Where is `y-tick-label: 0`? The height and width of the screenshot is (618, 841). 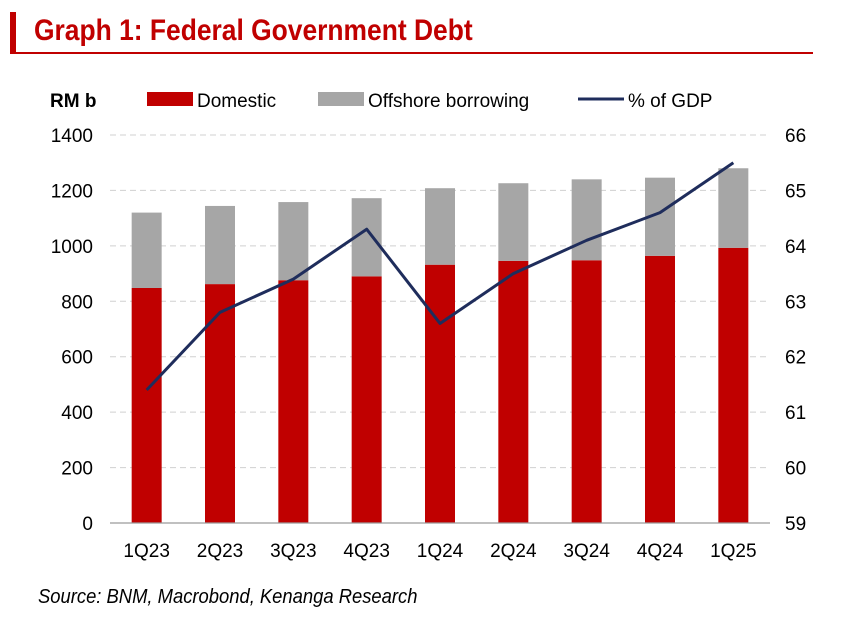
y-tick-label: 0 is located at coordinates (87, 524).